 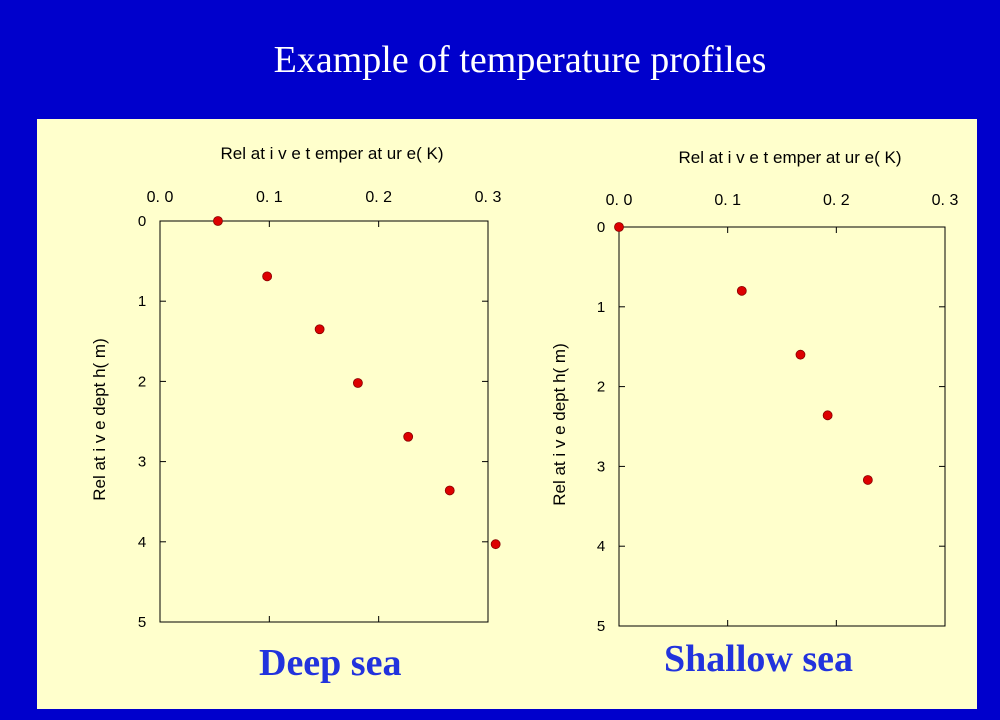 I want to click on deep-sea-ytick-label: 3, so click(x=142, y=462).